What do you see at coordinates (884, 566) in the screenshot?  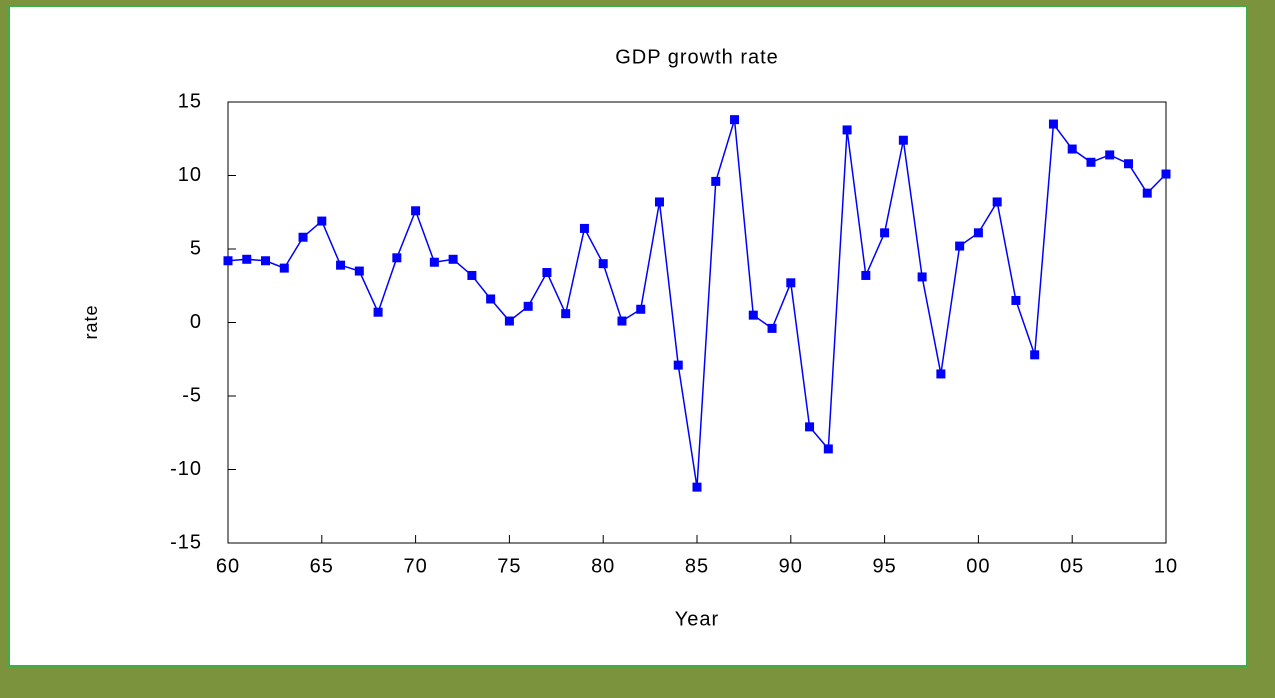 I see `x-tick-label: 95` at bounding box center [884, 566].